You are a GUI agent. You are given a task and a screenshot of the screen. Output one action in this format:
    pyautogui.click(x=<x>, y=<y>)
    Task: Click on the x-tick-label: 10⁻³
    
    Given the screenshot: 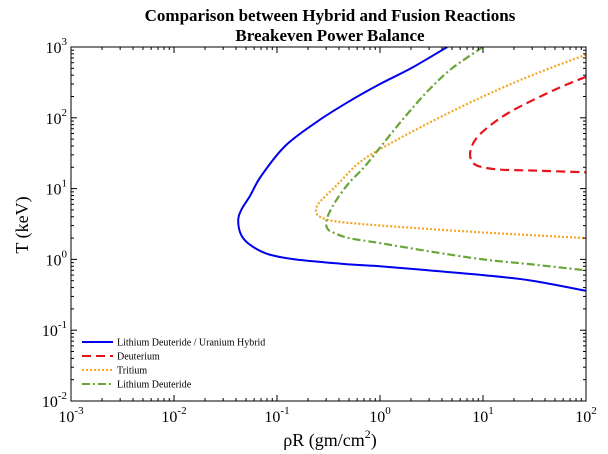 What is the action you would take?
    pyautogui.click(x=71, y=415)
    